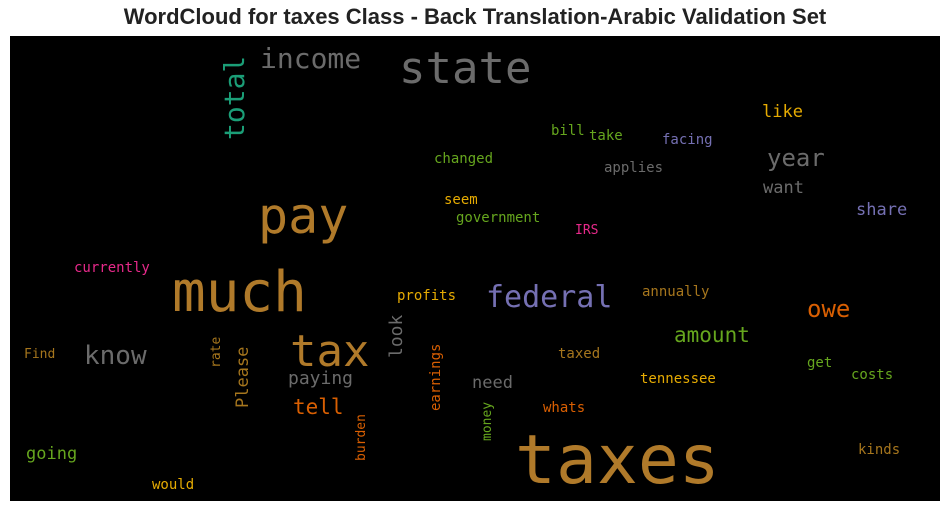 This screenshot has height=511, width=950. Describe the element at coordinates (310, 58) in the screenshot. I see `word-income: income` at that location.